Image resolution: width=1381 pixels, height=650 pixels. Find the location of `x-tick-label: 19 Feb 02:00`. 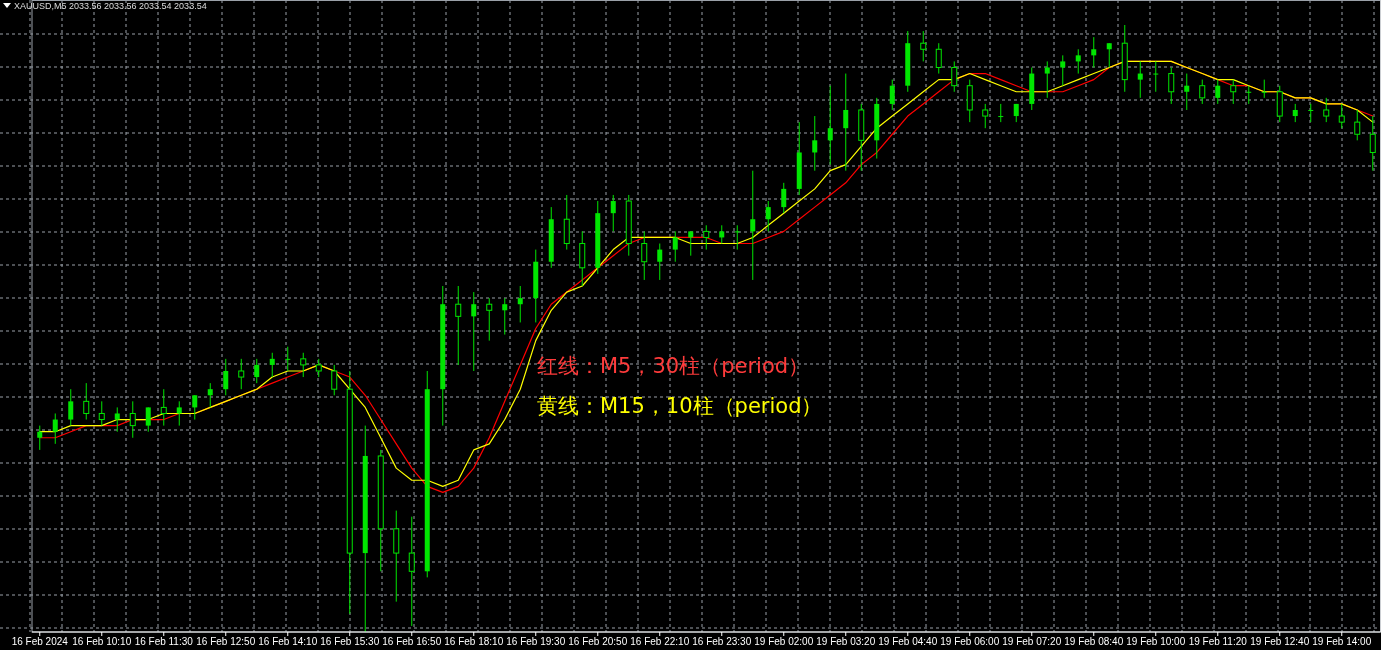

x-tick-label: 19 Feb 02:00 is located at coordinates (784, 641).